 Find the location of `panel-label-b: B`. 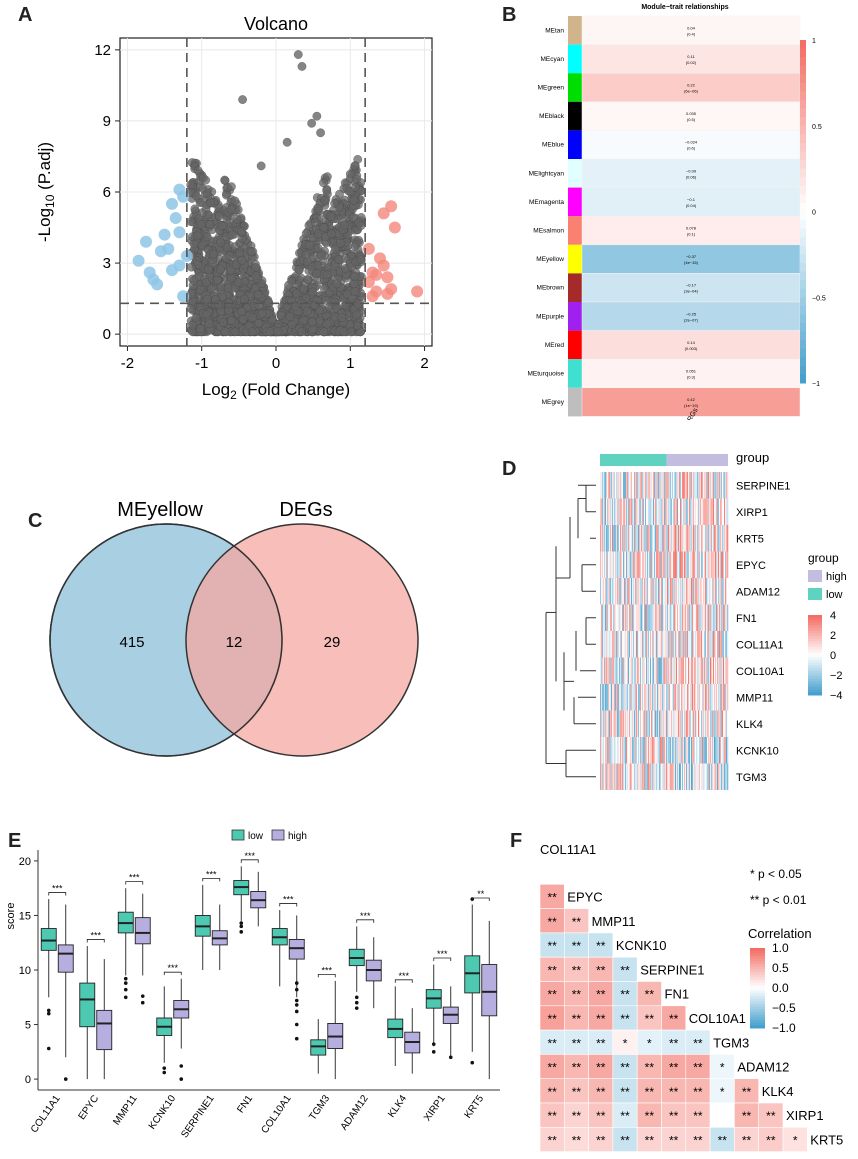

panel-label-b: B is located at coordinates (509, 15).